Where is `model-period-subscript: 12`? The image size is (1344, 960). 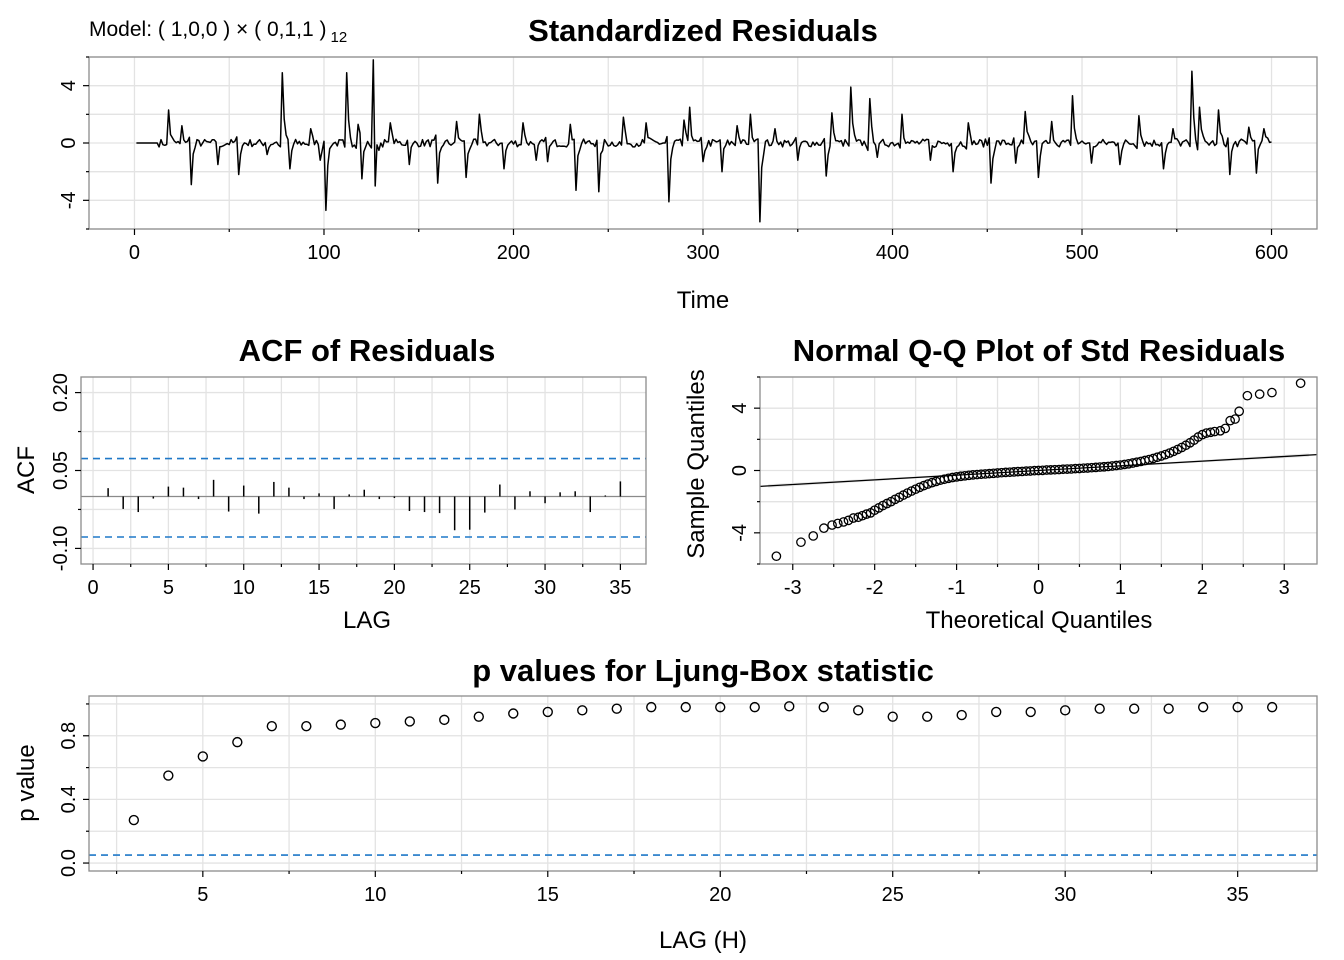 model-period-subscript: 12 is located at coordinates (339, 37).